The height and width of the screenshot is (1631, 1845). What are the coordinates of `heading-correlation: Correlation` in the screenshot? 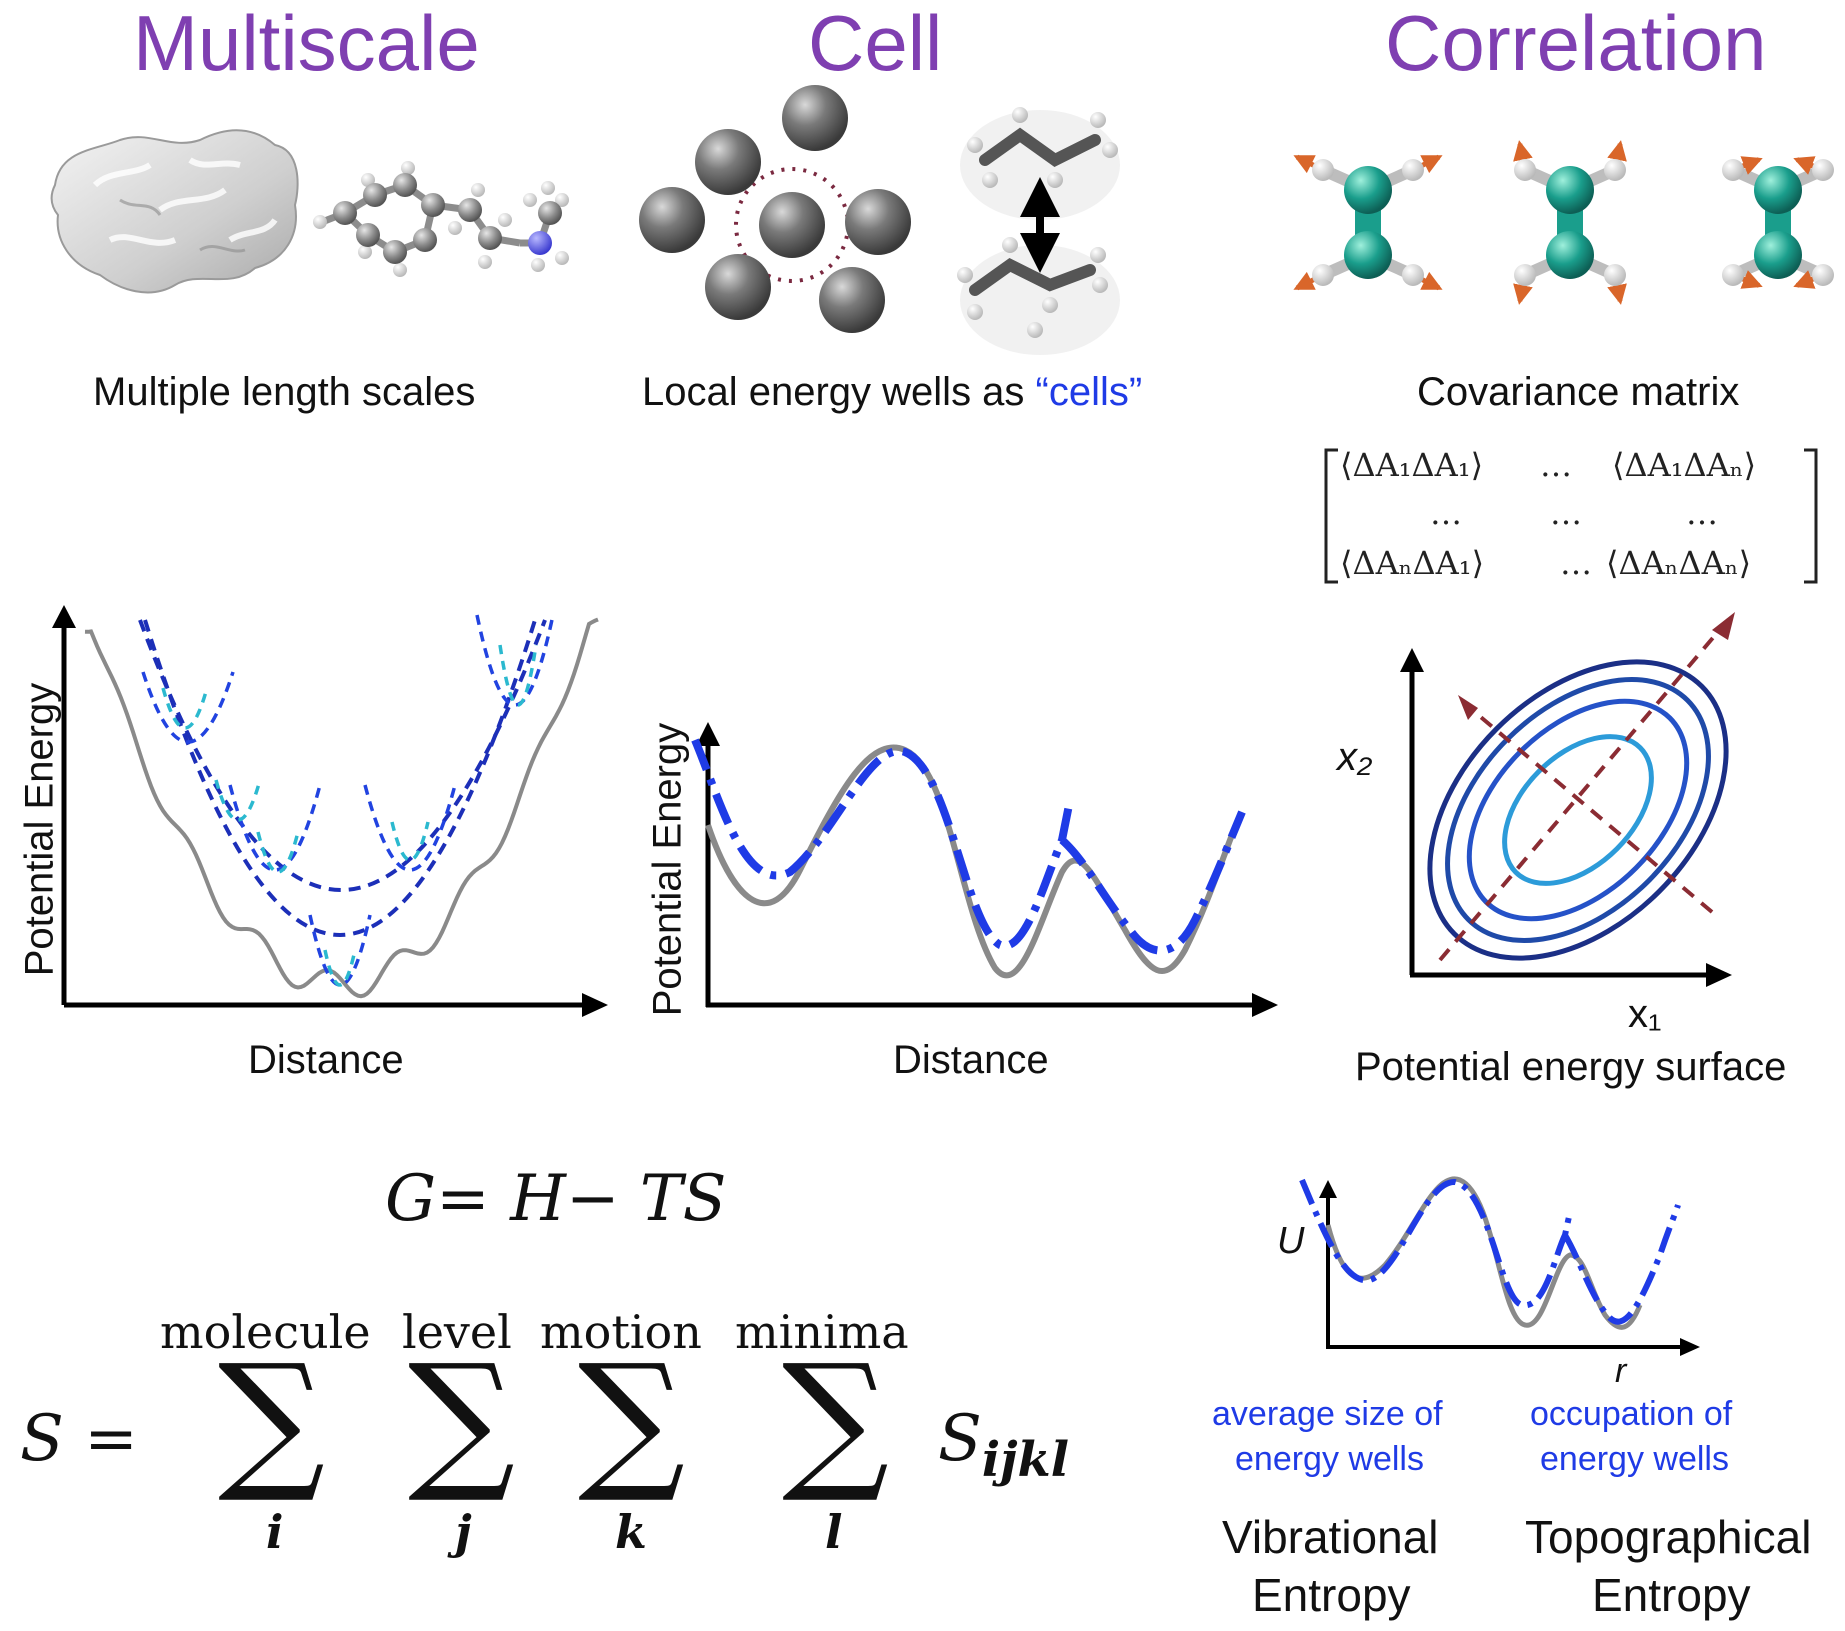 It's located at (1576, 43).